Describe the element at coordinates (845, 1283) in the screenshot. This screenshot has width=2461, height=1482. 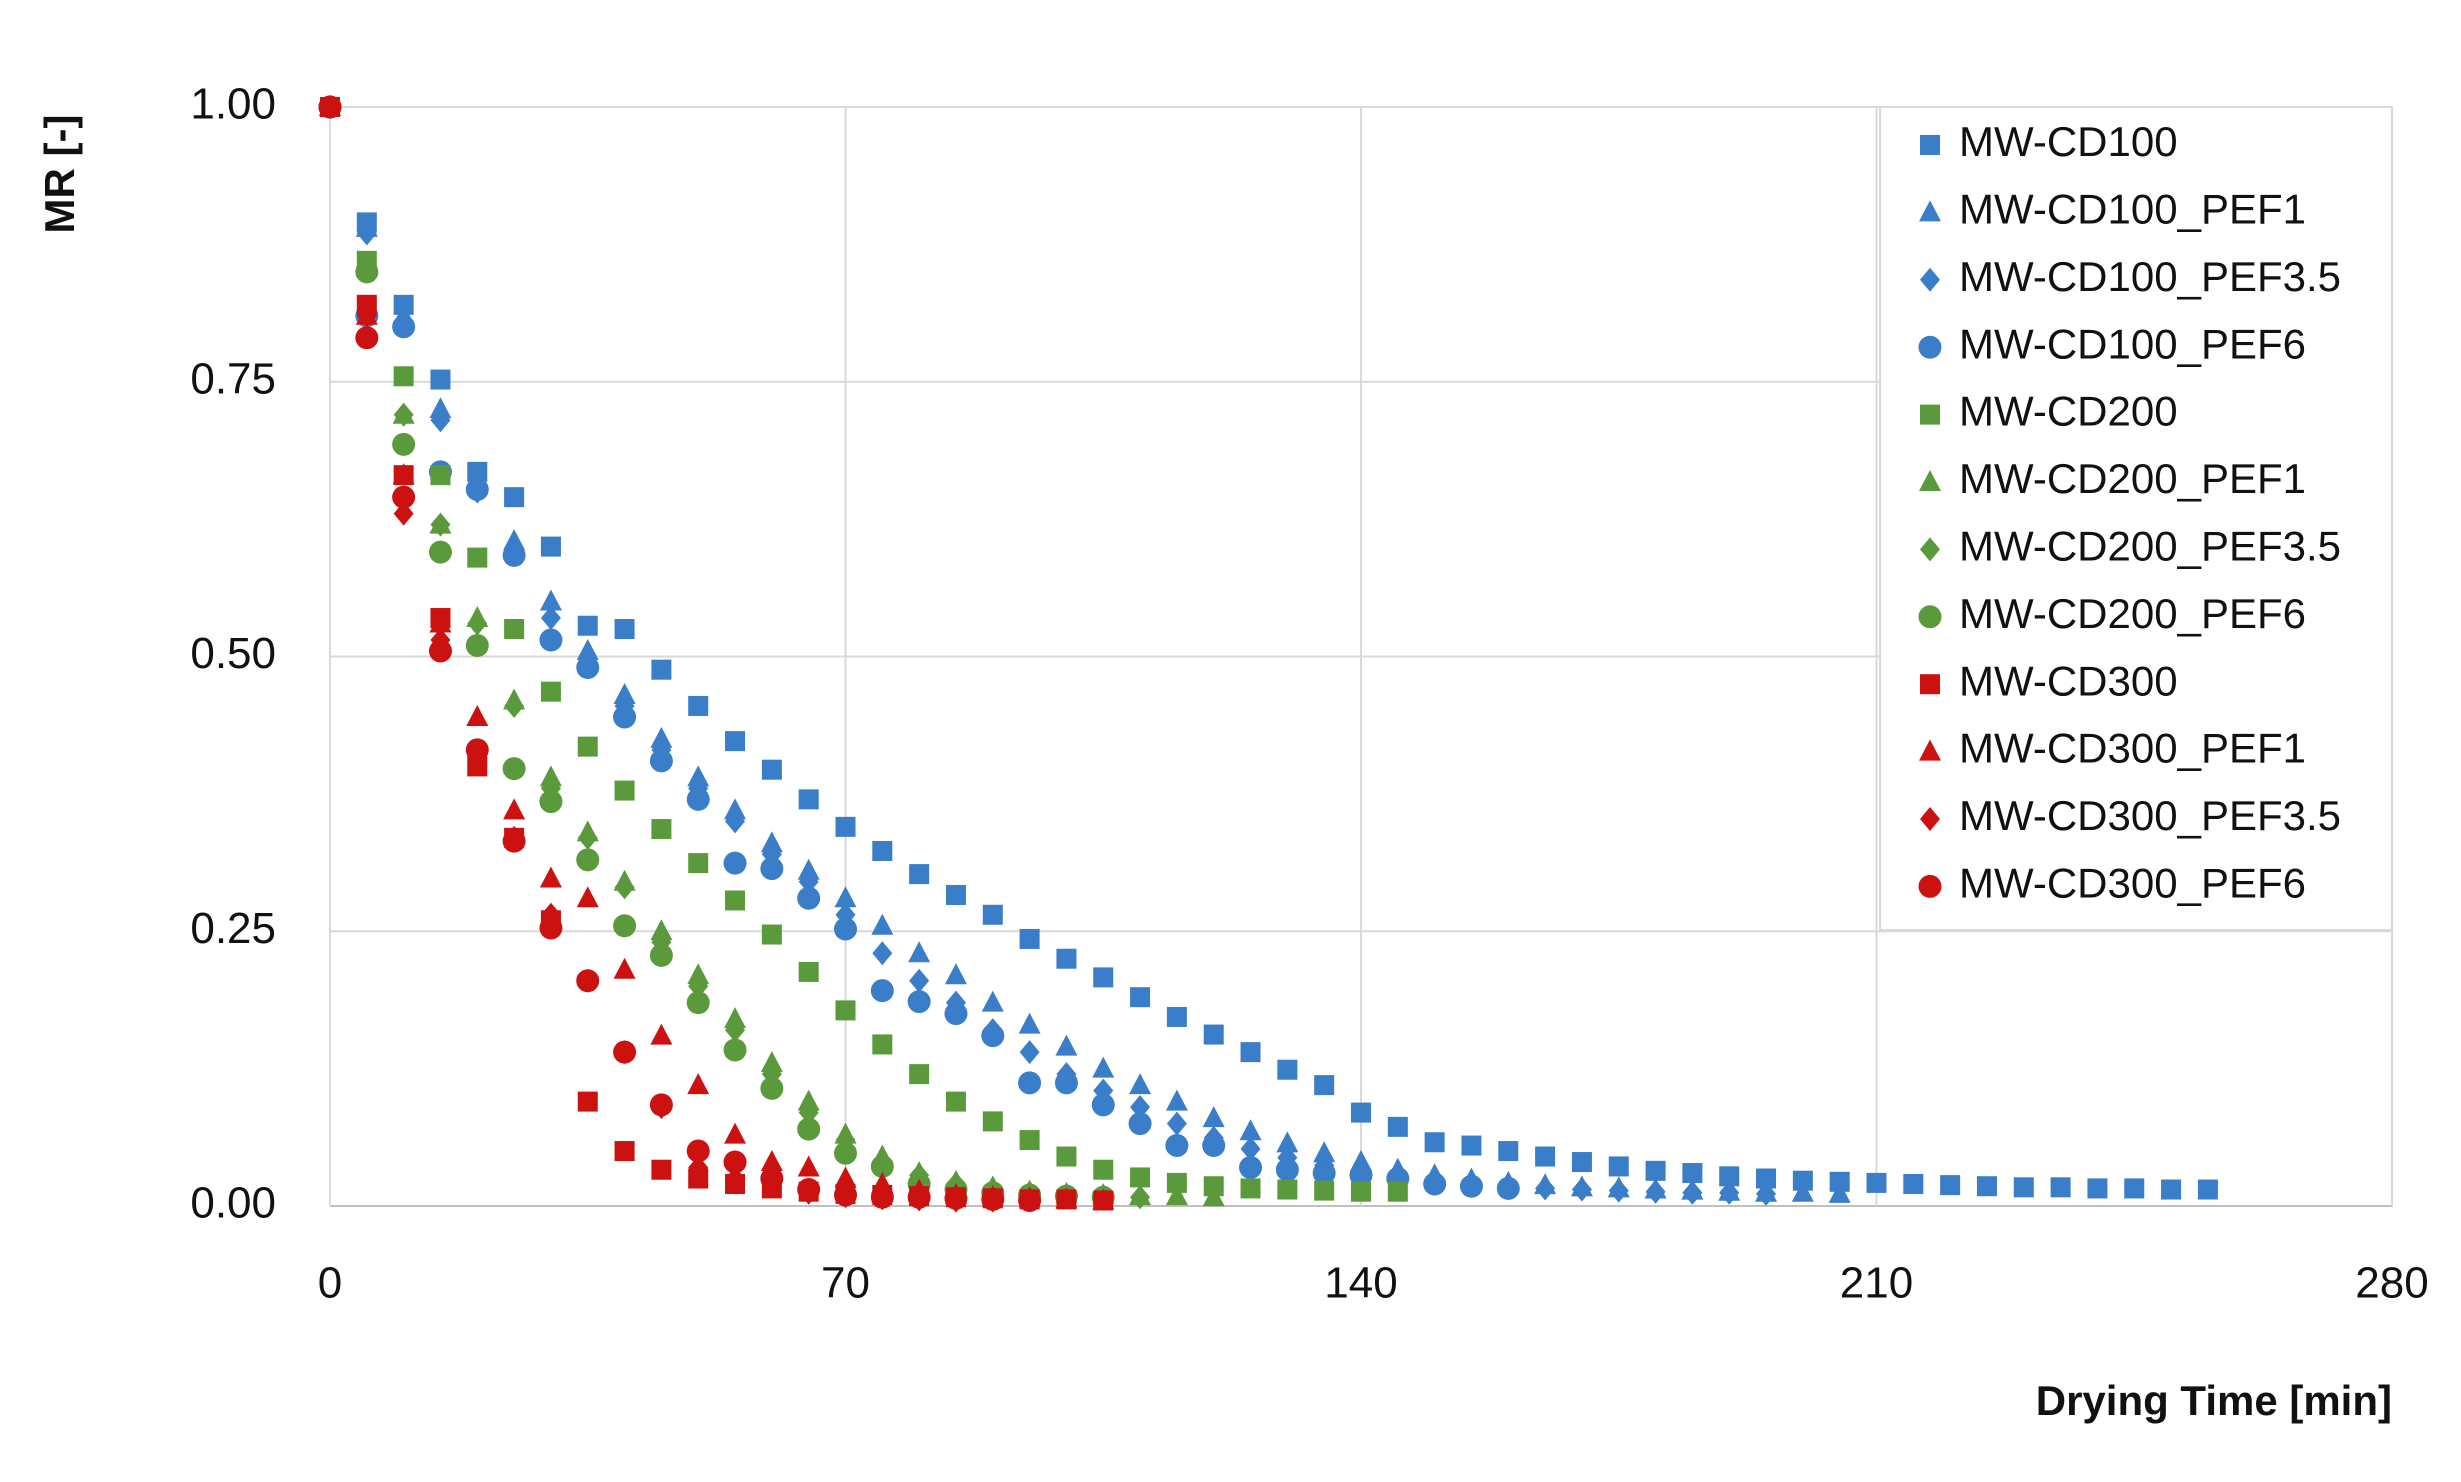
I see `x-tick-label: 70` at that location.